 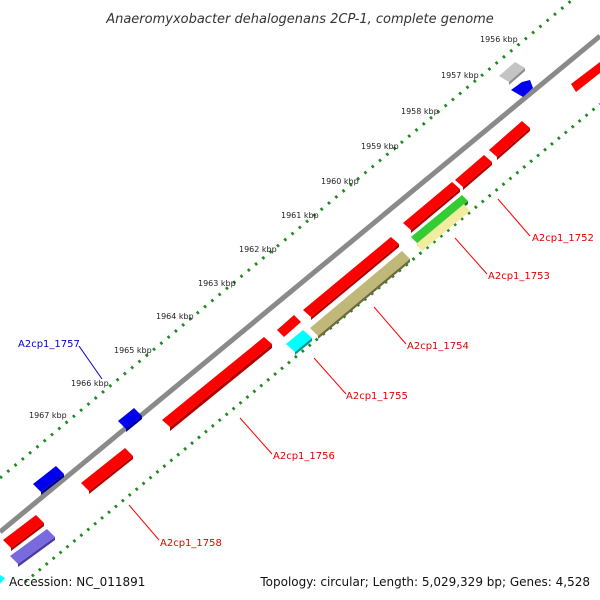 What do you see at coordinates (512, 72) in the screenshot?
I see `gene-gray` at bounding box center [512, 72].